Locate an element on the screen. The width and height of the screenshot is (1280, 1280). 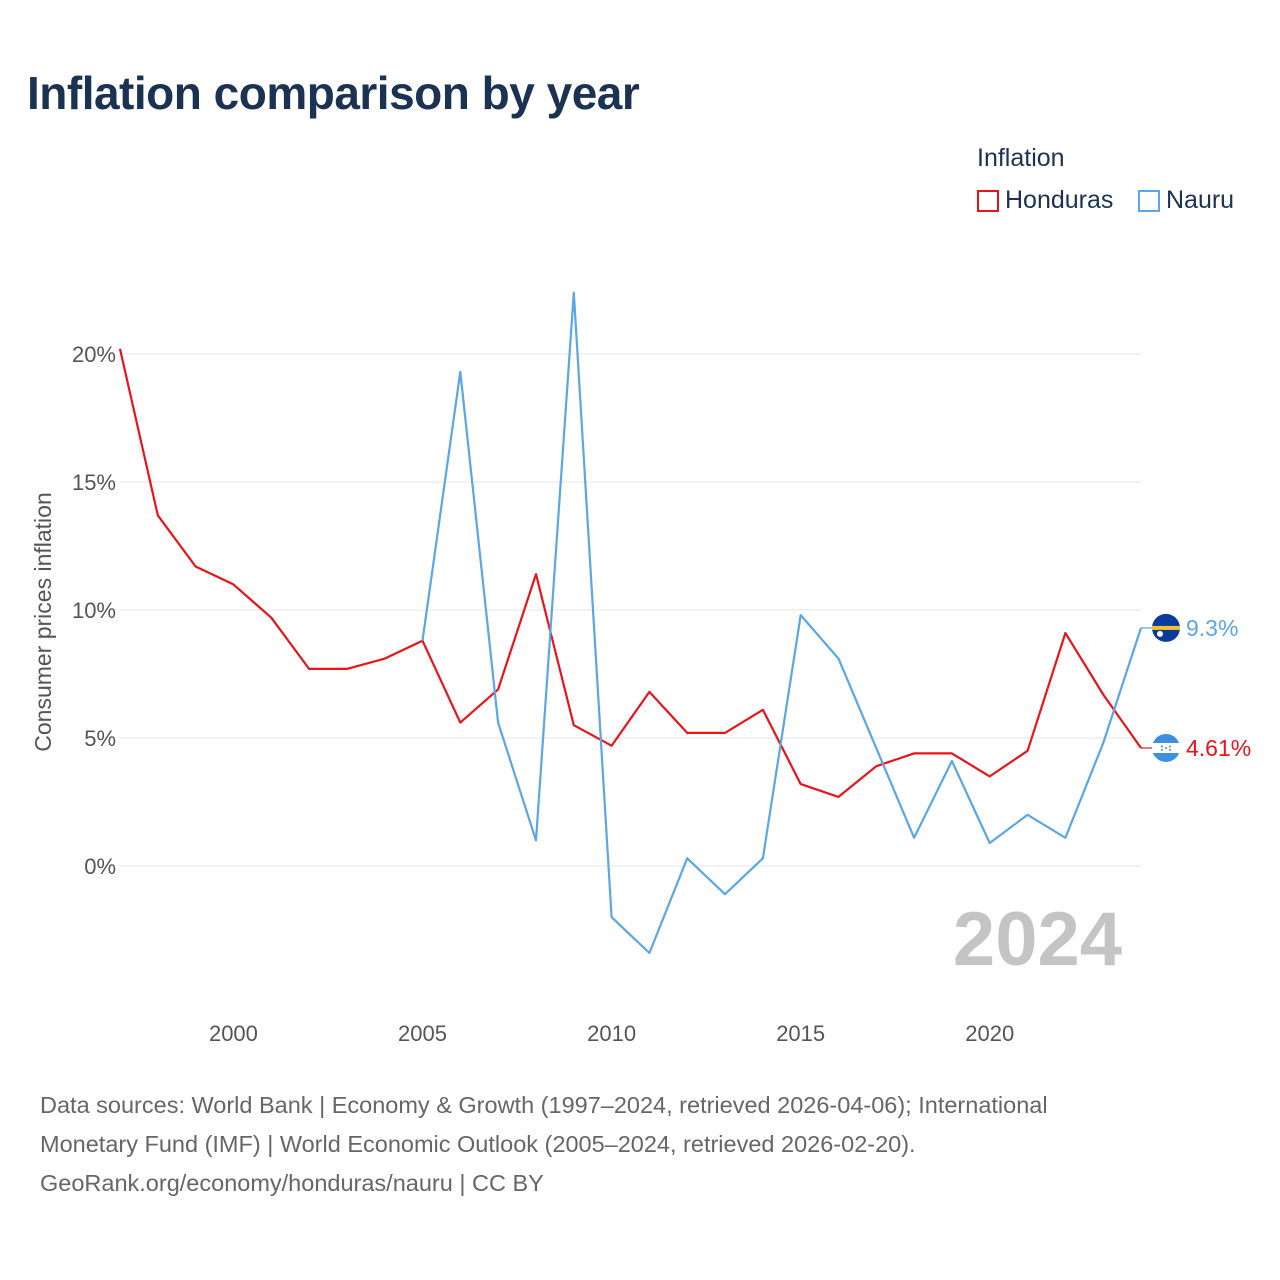
y-tick-label: 5% is located at coordinates (100, 738).